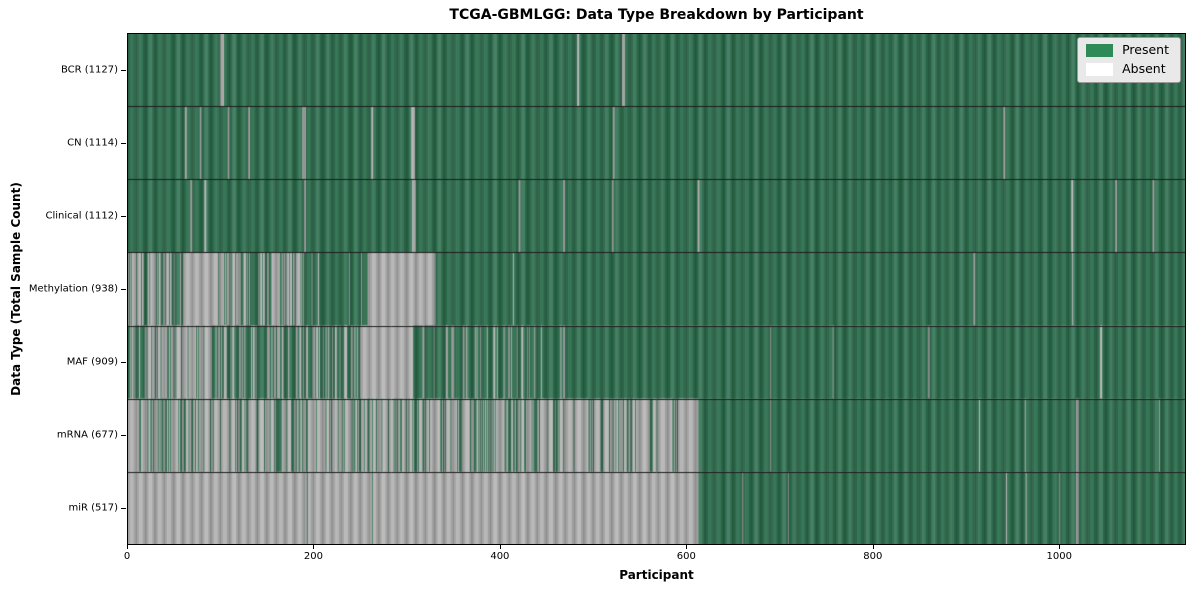 This screenshot has height=600, width=1200. What do you see at coordinates (92, 143) in the screenshot?
I see `y-tick-label: CN (1114)` at bounding box center [92, 143].